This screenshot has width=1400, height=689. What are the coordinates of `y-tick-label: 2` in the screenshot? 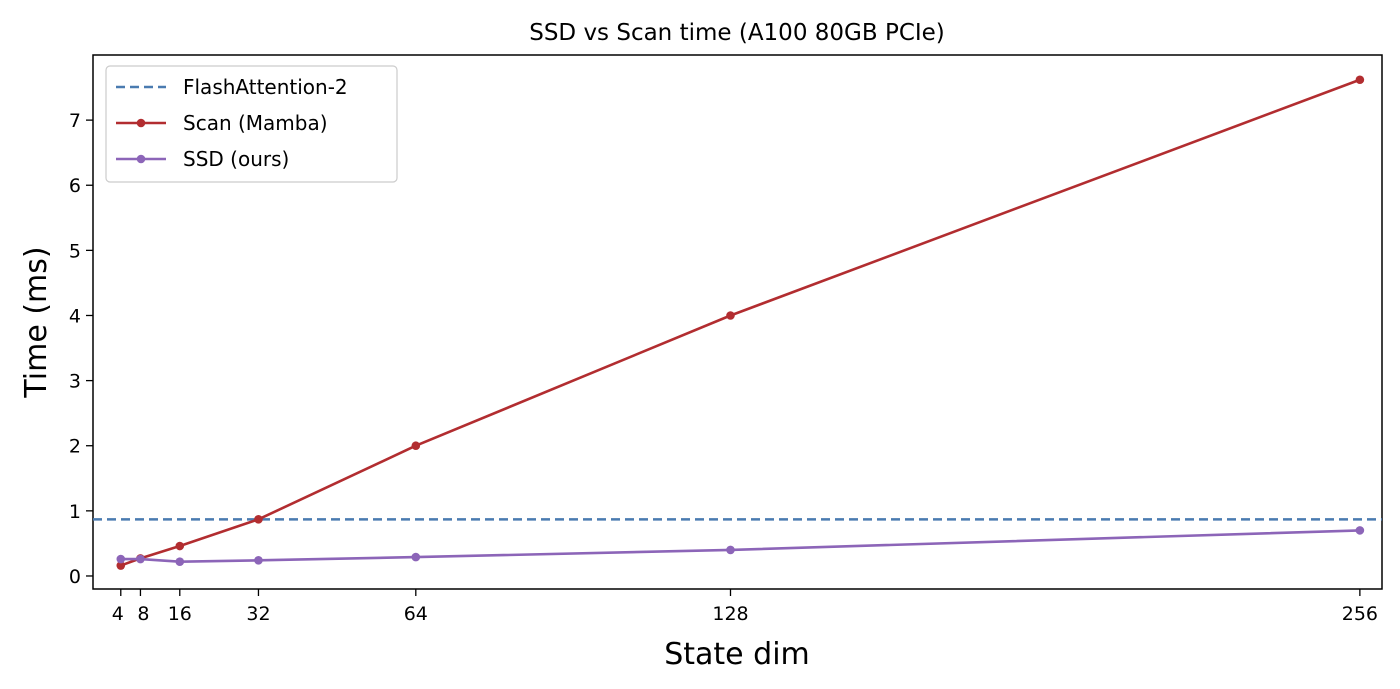 It's located at (75, 447).